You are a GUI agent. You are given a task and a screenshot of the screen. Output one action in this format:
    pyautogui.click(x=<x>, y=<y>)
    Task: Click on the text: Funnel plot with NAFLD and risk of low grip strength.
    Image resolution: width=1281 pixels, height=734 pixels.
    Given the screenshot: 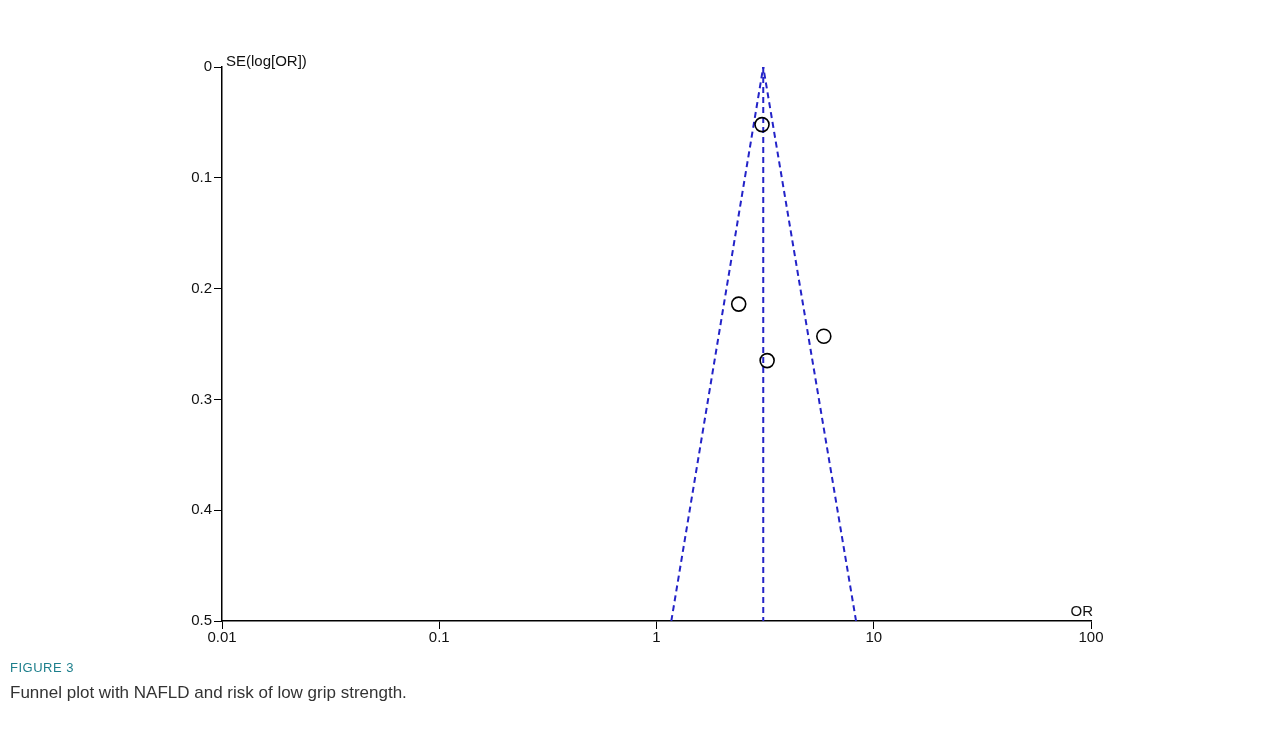 What is the action you would take?
    pyautogui.click(x=209, y=693)
    